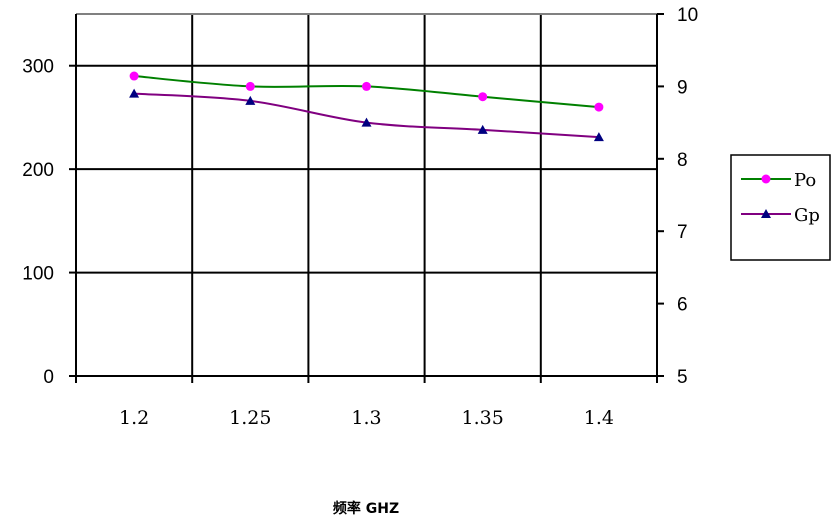 This screenshot has height=521, width=833. I want to click on right-tick-label: 6, so click(682, 305).